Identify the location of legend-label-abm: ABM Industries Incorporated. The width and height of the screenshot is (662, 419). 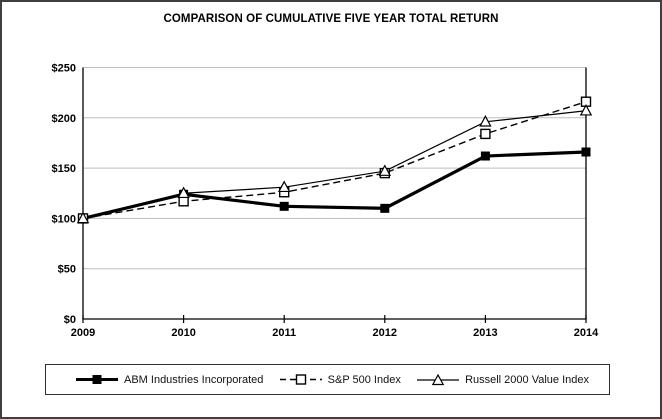
(194, 379).